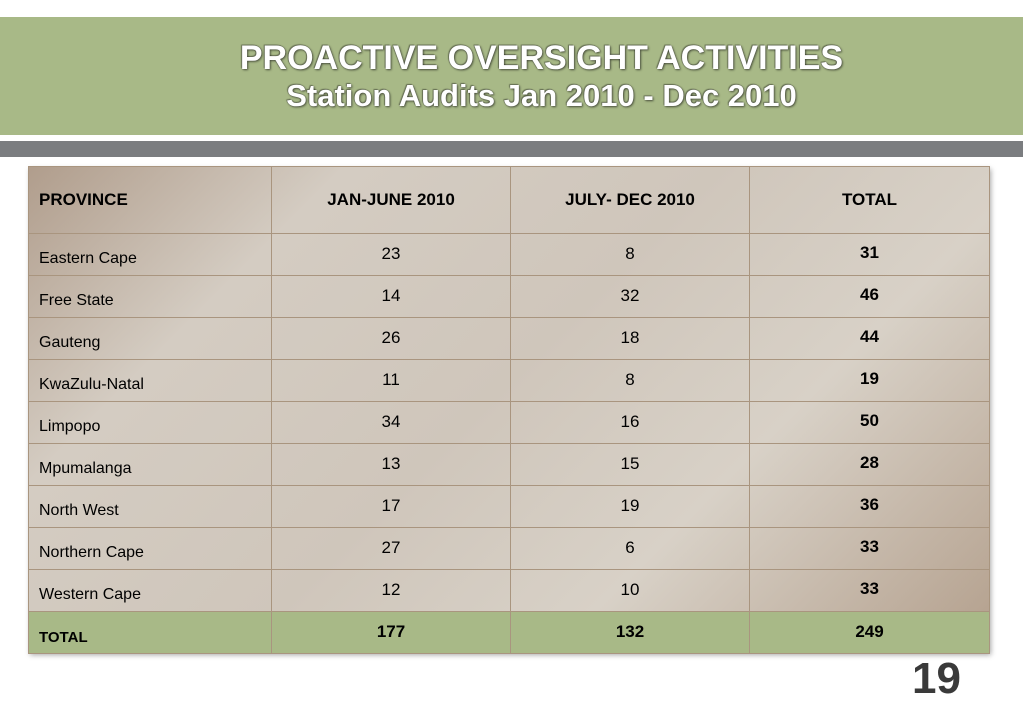 The height and width of the screenshot is (708, 1023). What do you see at coordinates (630, 296) in the screenshot?
I see `july-dec-cell: 32` at bounding box center [630, 296].